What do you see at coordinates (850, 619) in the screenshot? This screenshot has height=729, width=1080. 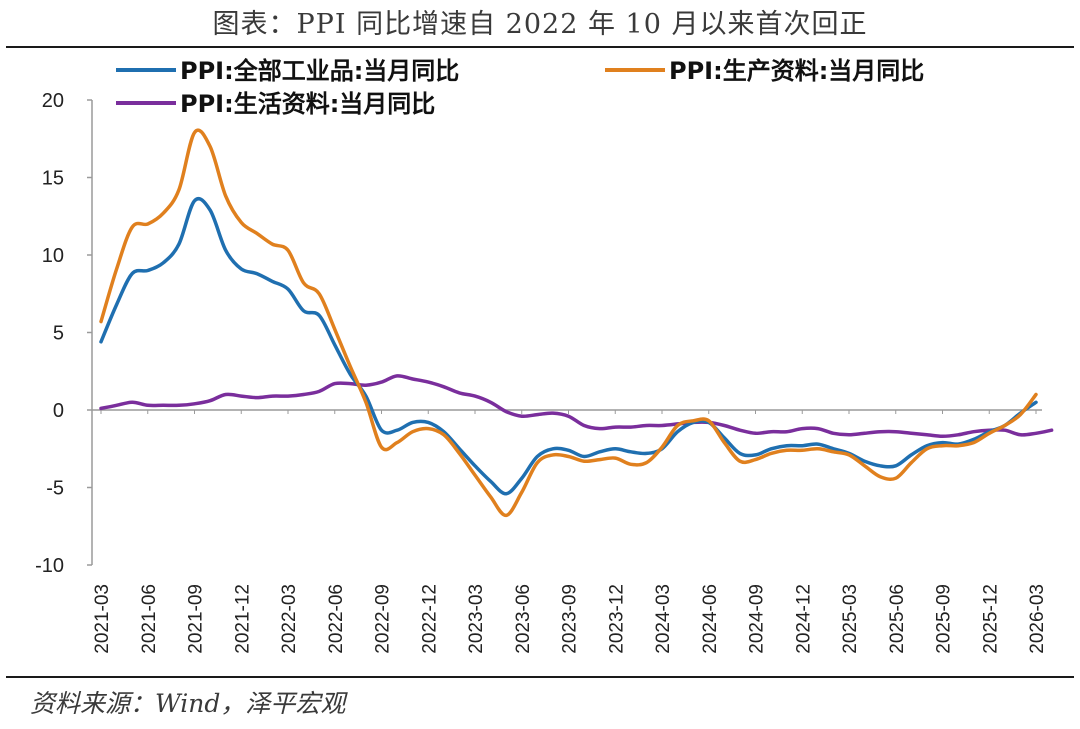 I see `x-tick-label: 2025-03` at bounding box center [850, 619].